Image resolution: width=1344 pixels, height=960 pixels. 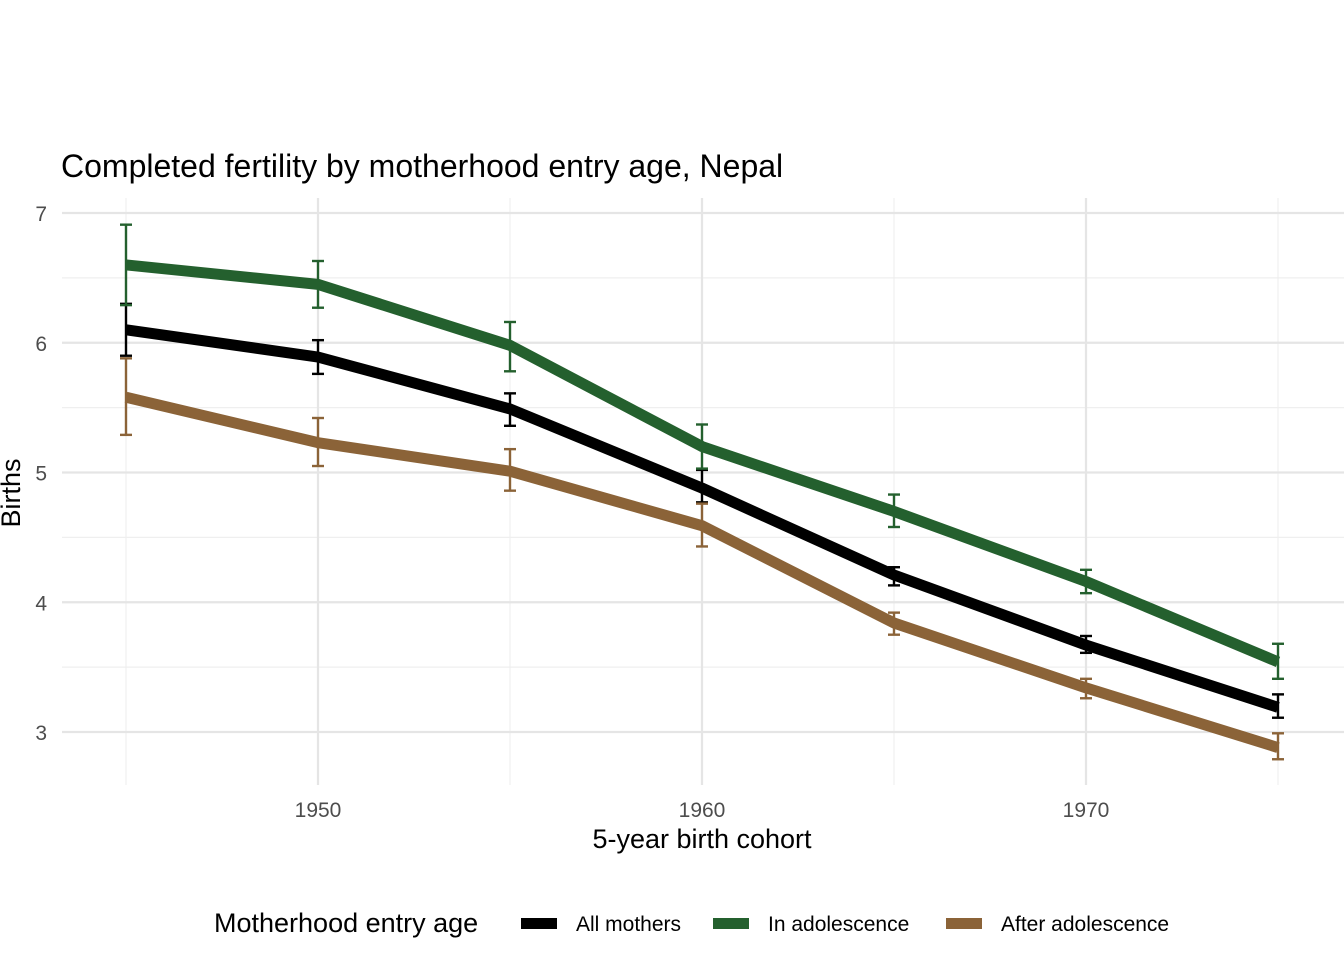 What do you see at coordinates (41, 344) in the screenshot?
I see `y-tick-label: 6` at bounding box center [41, 344].